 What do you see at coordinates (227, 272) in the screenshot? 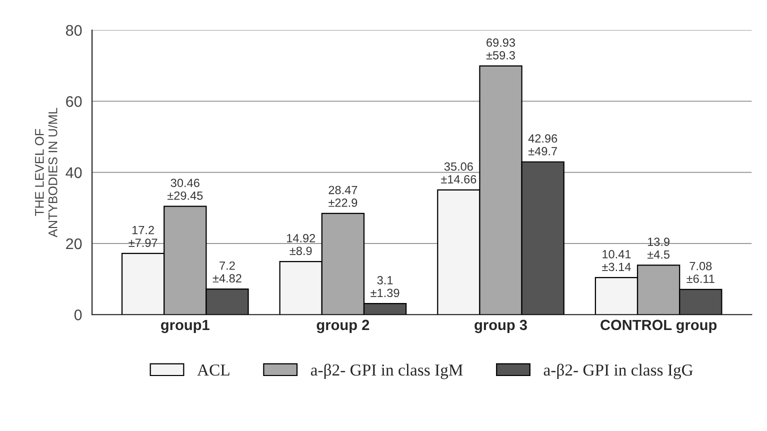
I see `data-label: 7.2 ±4.82` at bounding box center [227, 272].